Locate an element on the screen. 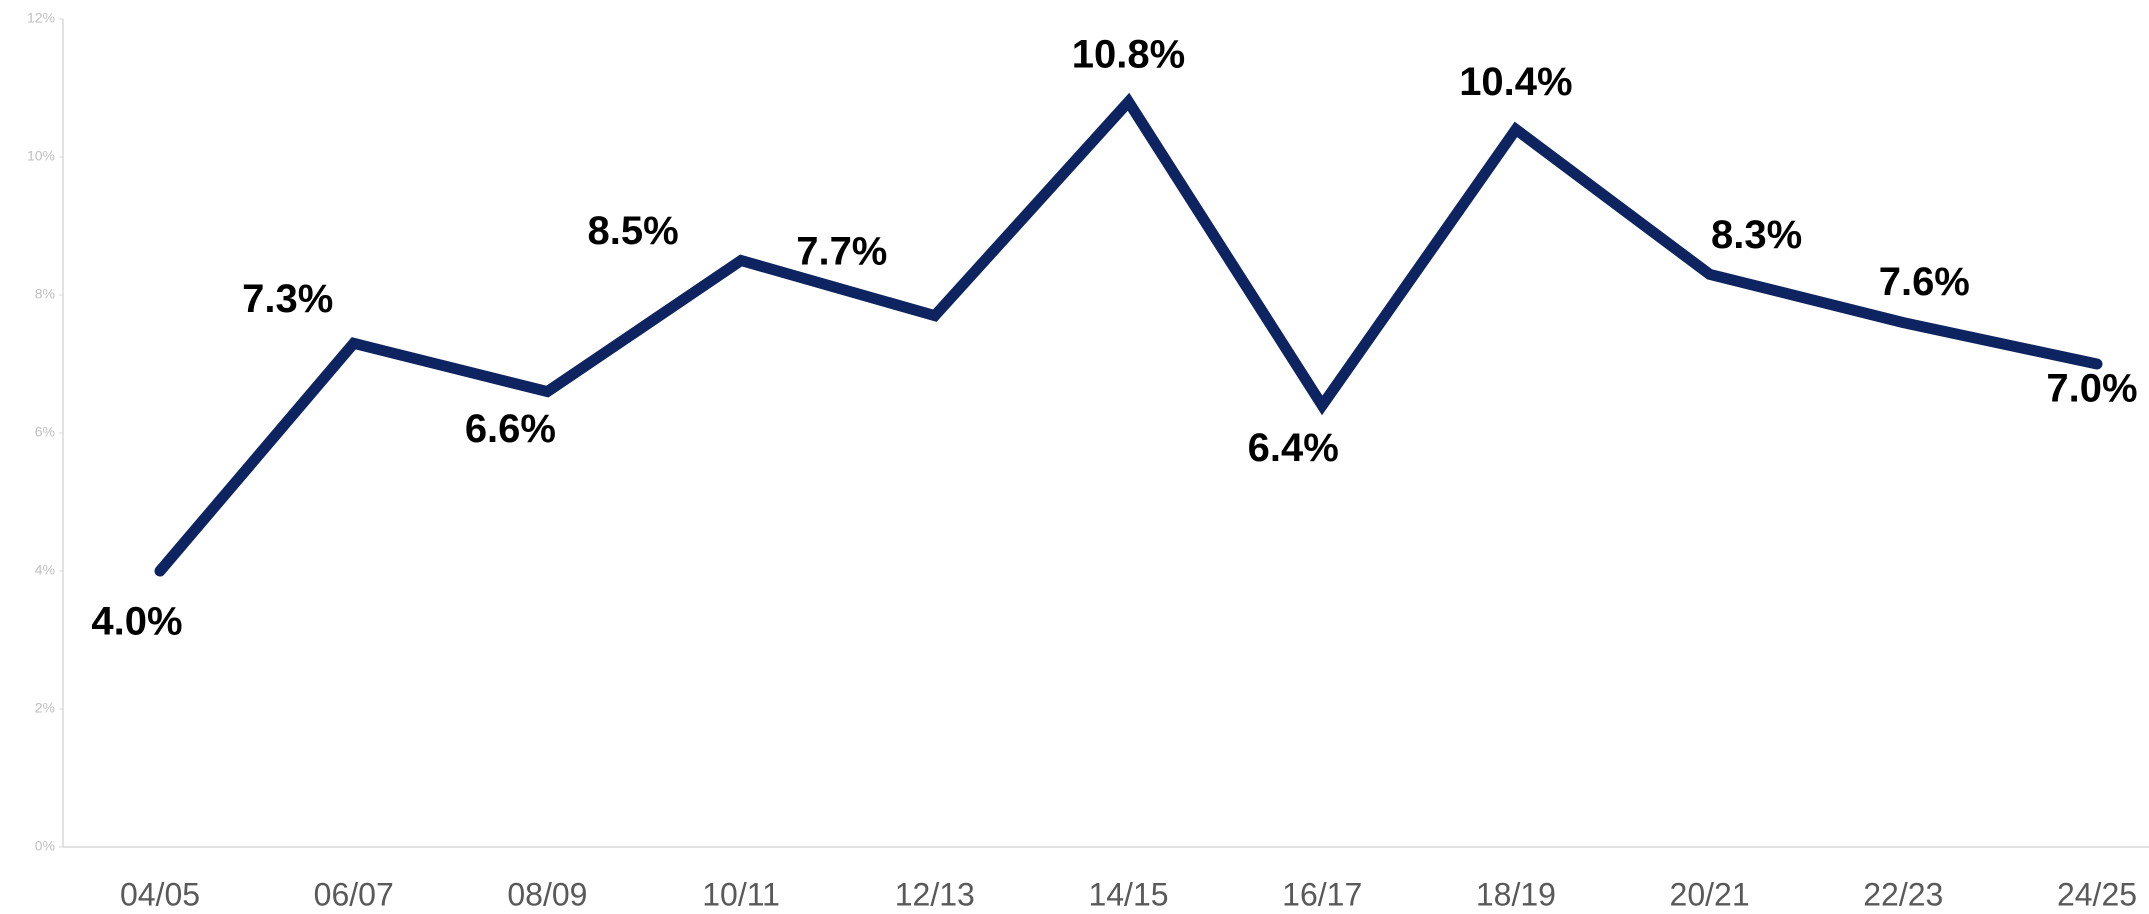 The height and width of the screenshot is (914, 2149). y-tick-label: 2% is located at coordinates (45, 708).